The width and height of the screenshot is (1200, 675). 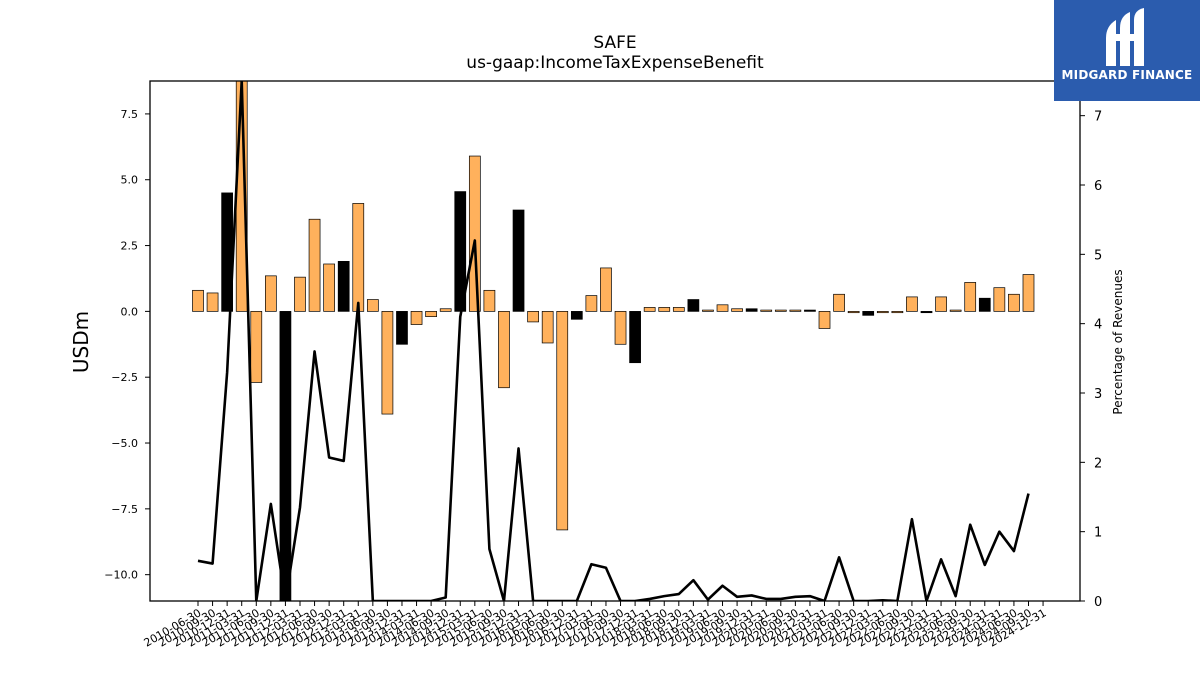 What do you see at coordinates (1098, 255) in the screenshot?
I see `y2-tick-label: 5` at bounding box center [1098, 255].